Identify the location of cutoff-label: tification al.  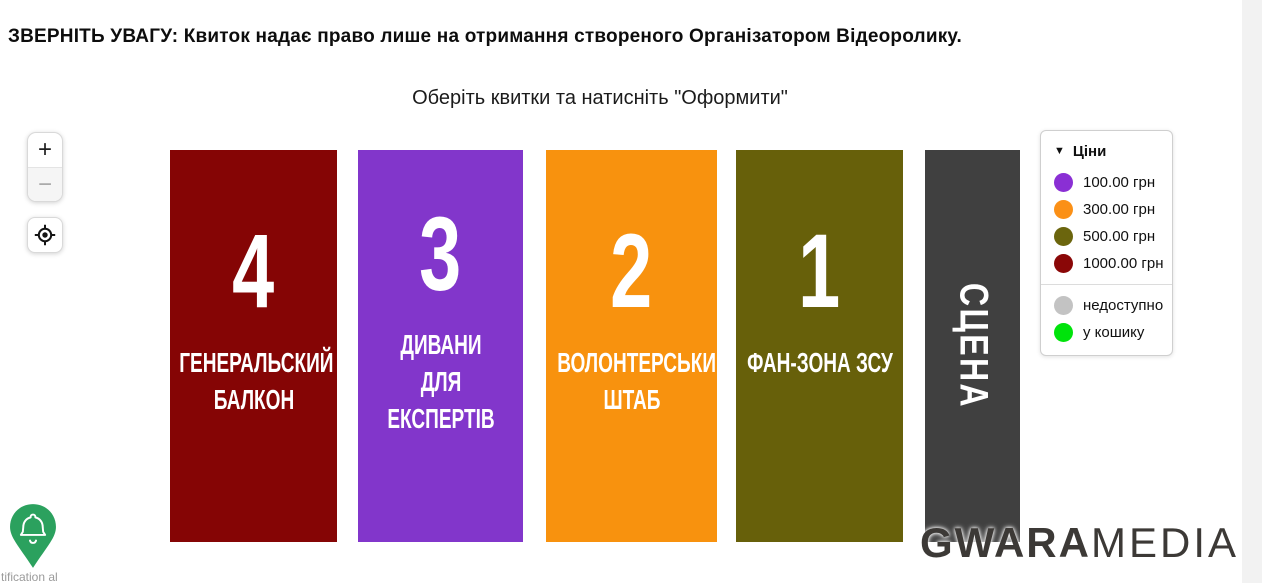
(29, 577).